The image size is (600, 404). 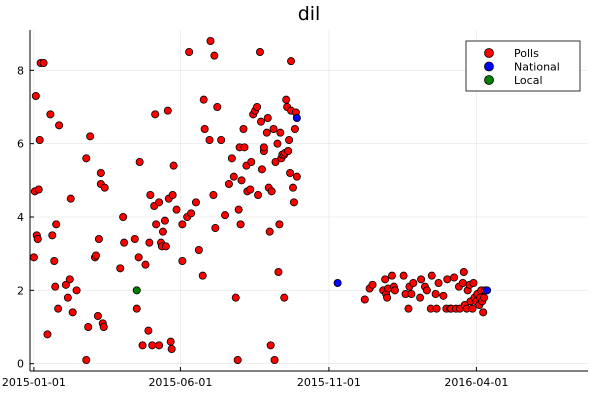 What do you see at coordinates (476, 382) in the screenshot?
I see `x-tick-label: 2016-04-01` at bounding box center [476, 382].